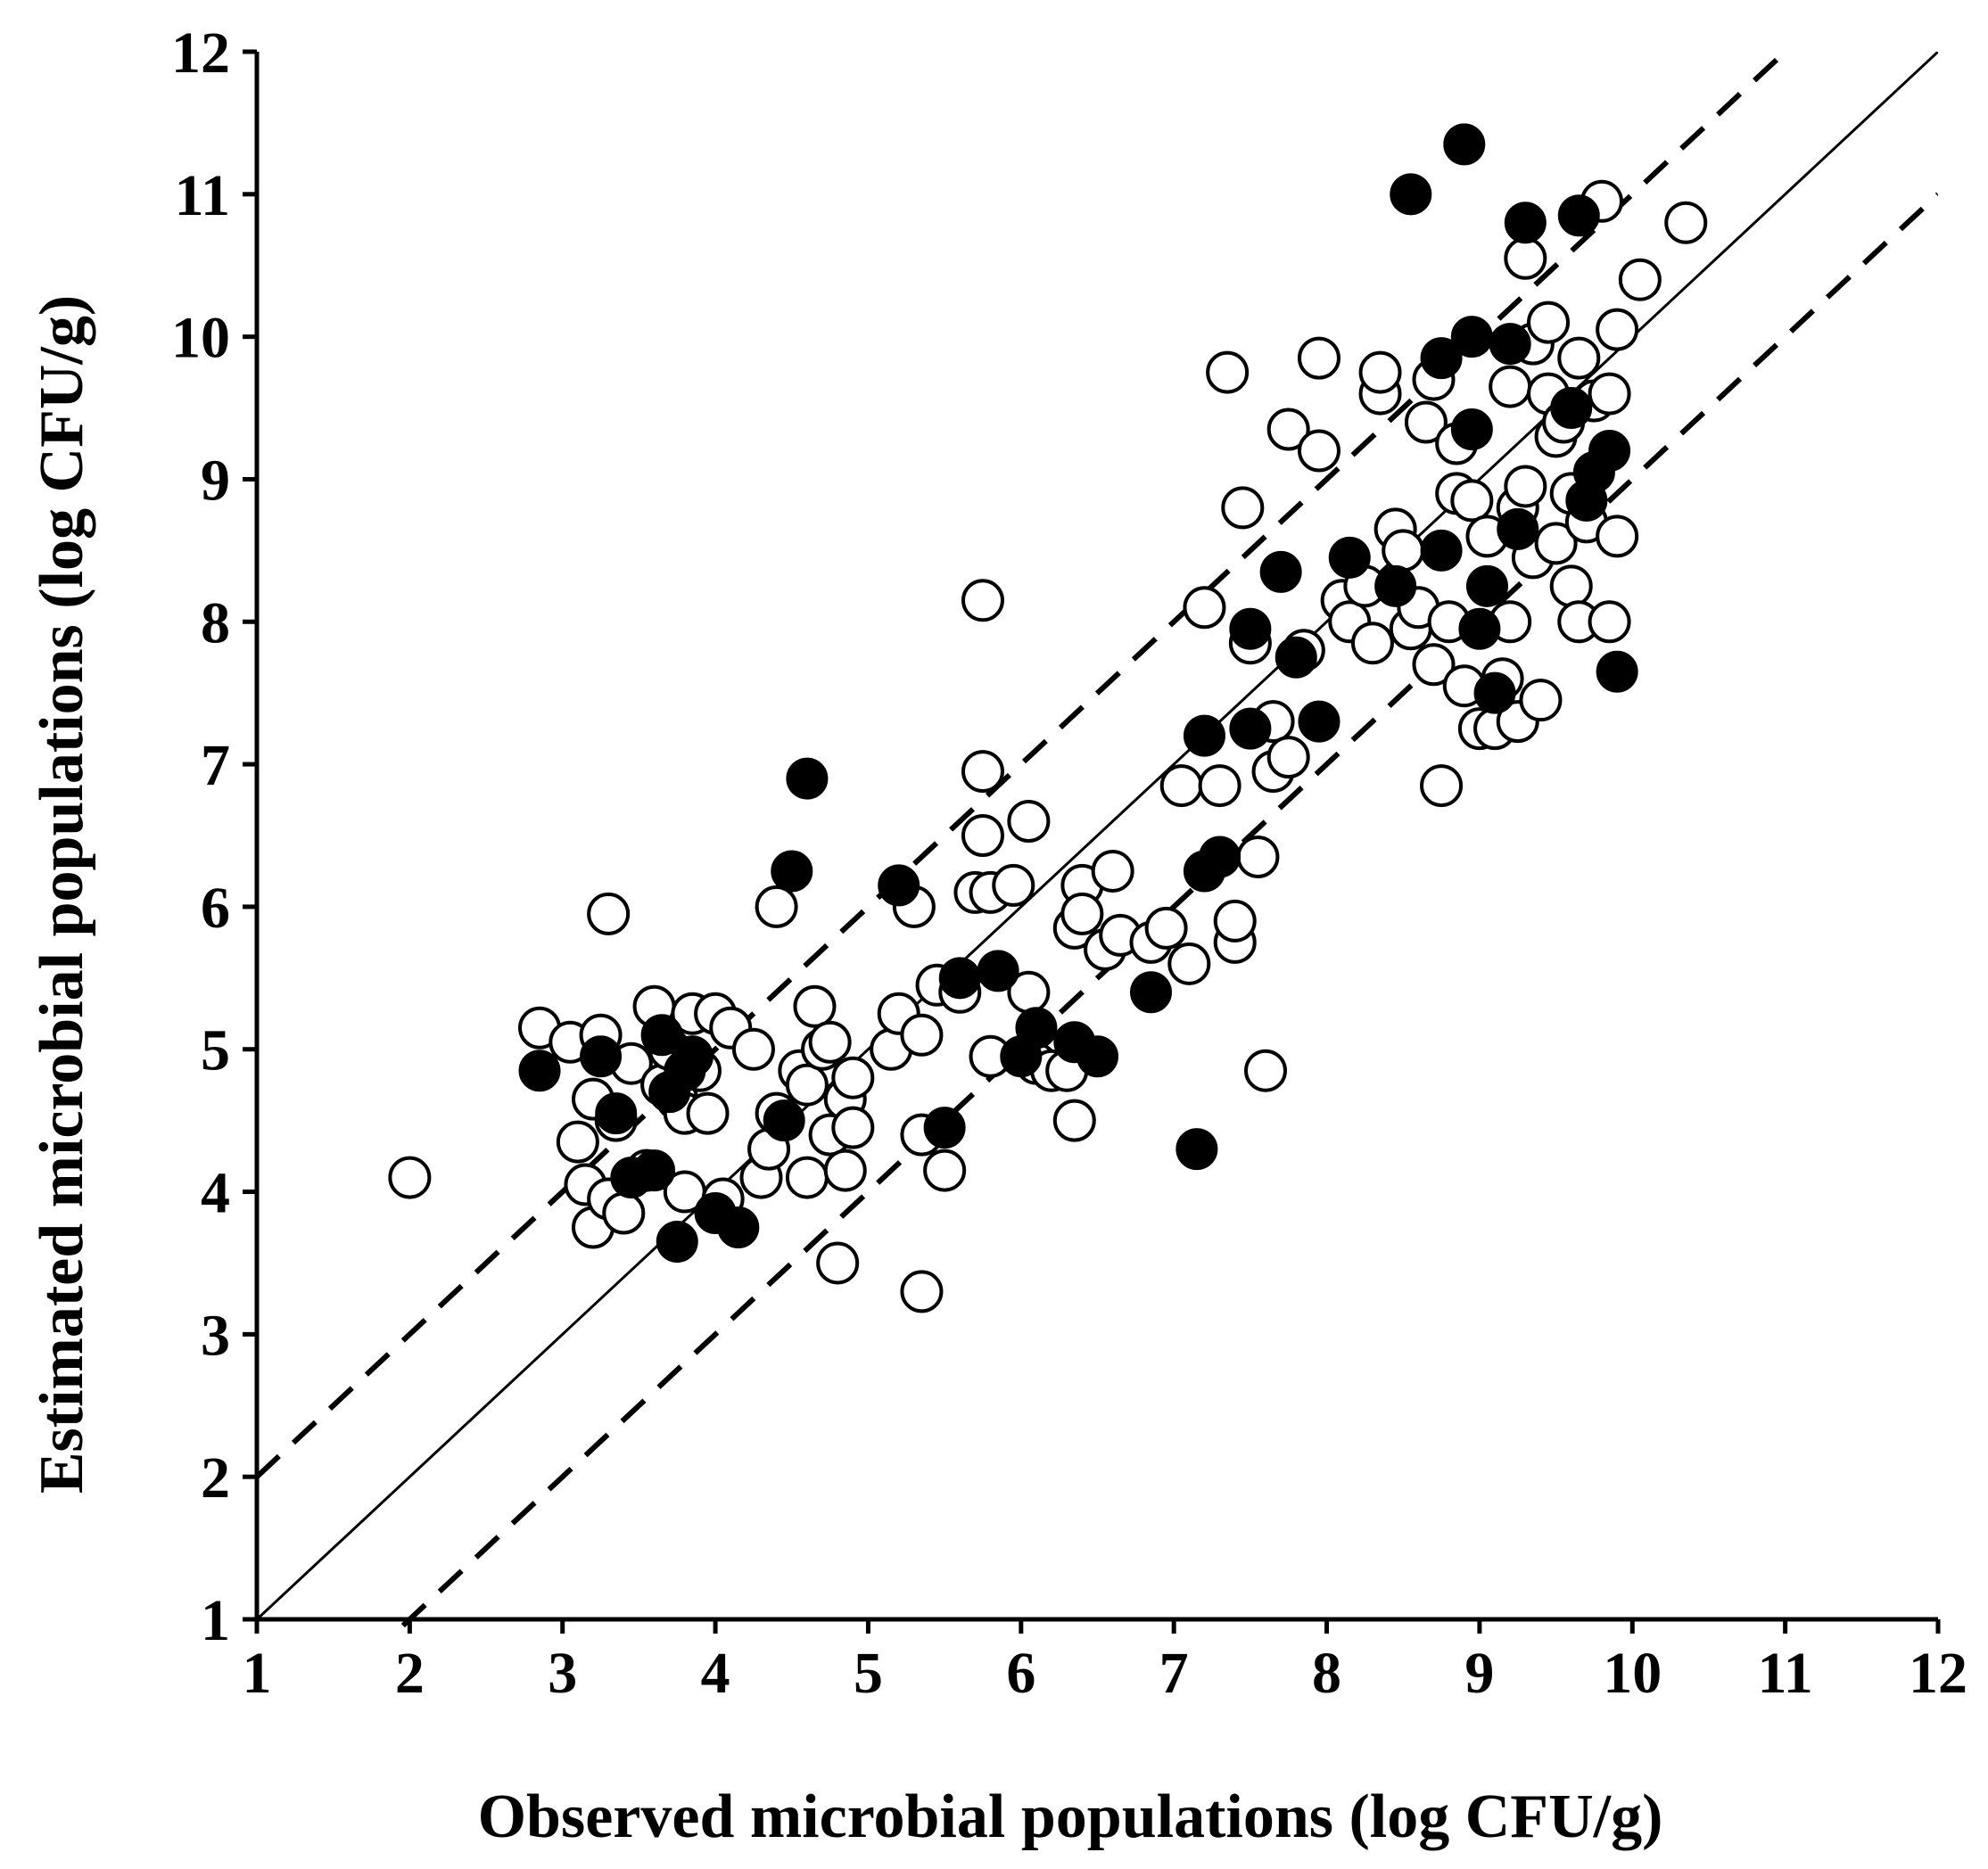 Image resolution: width=1988 pixels, height=1869 pixels. Describe the element at coordinates (215, 480) in the screenshot. I see `y-tick-label: 9` at that location.